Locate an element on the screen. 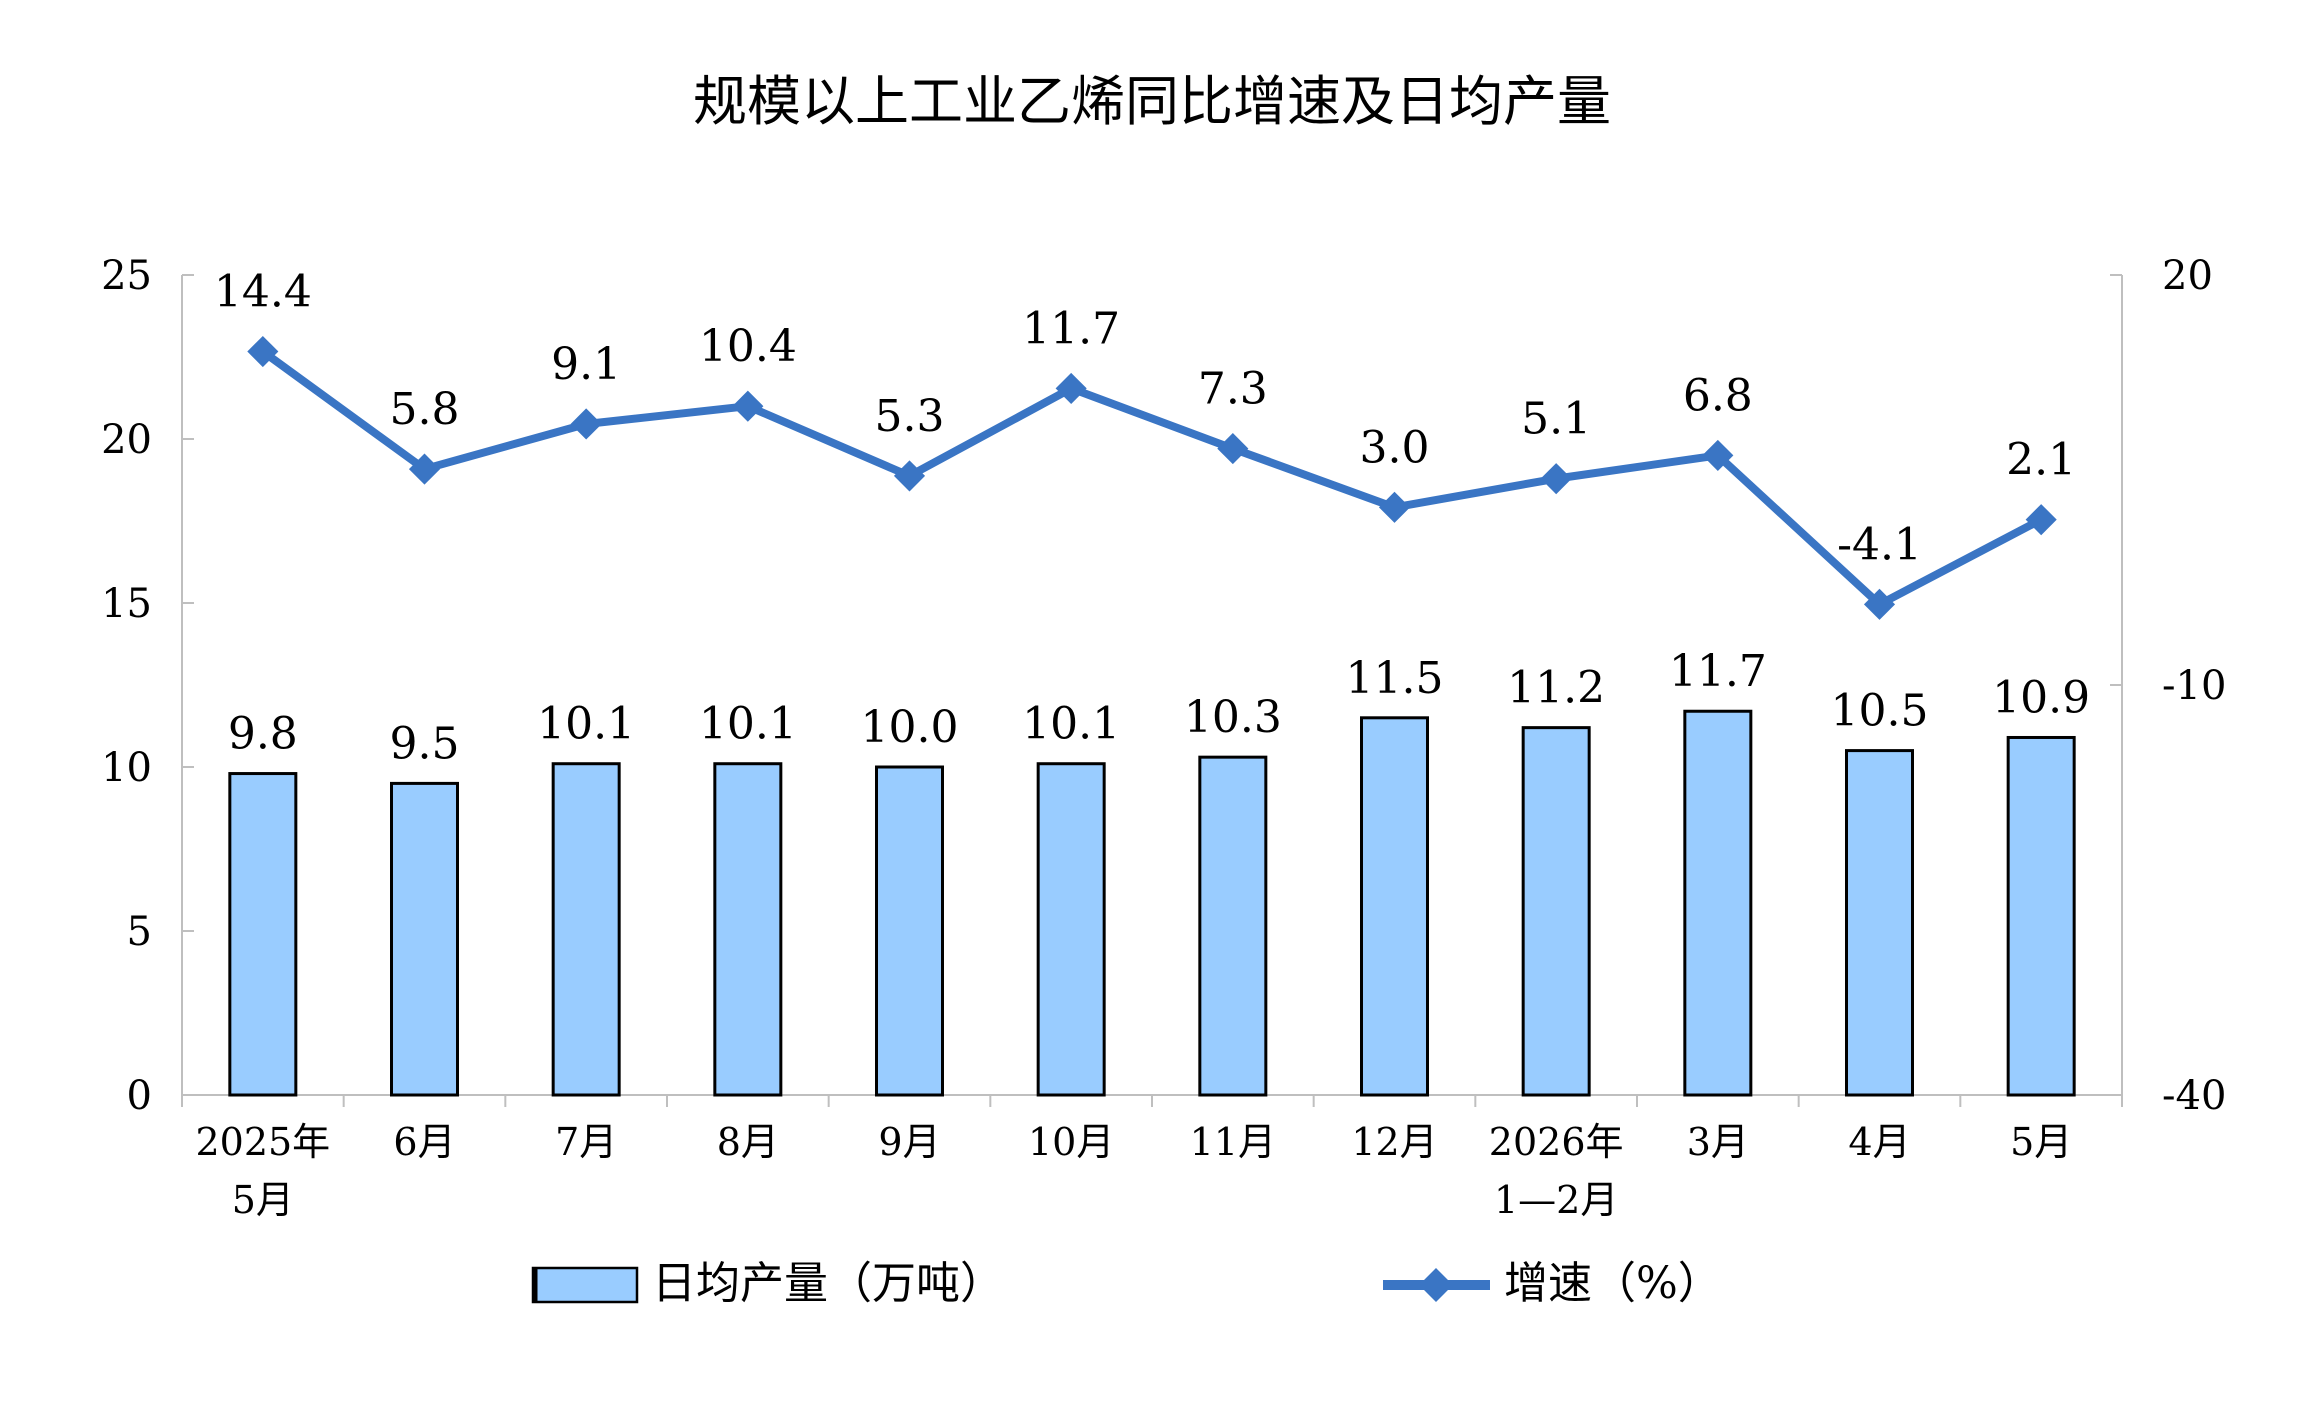 This screenshot has width=2304, height=1424. x-tick-label: 3月 is located at coordinates (1718, 1142).